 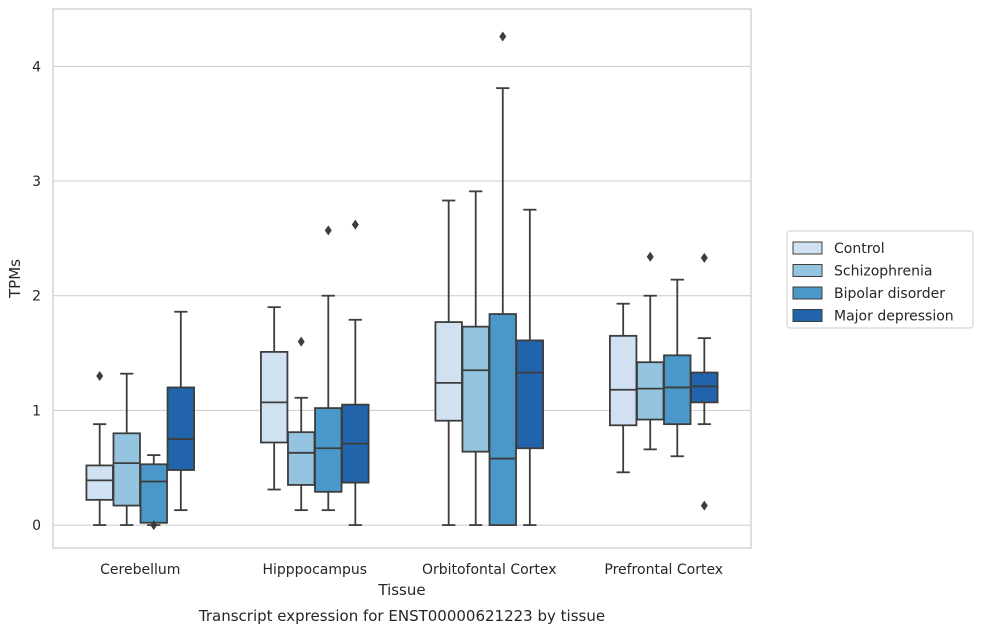 What do you see at coordinates (15, 279) in the screenshot?
I see `y-axis-label: TPMs` at bounding box center [15, 279].